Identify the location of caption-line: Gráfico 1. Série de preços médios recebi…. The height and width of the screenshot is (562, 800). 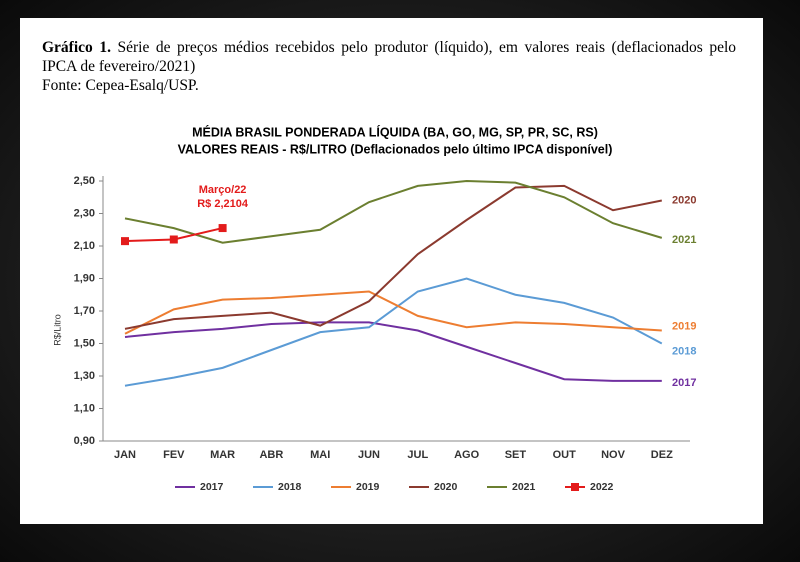
(389, 57).